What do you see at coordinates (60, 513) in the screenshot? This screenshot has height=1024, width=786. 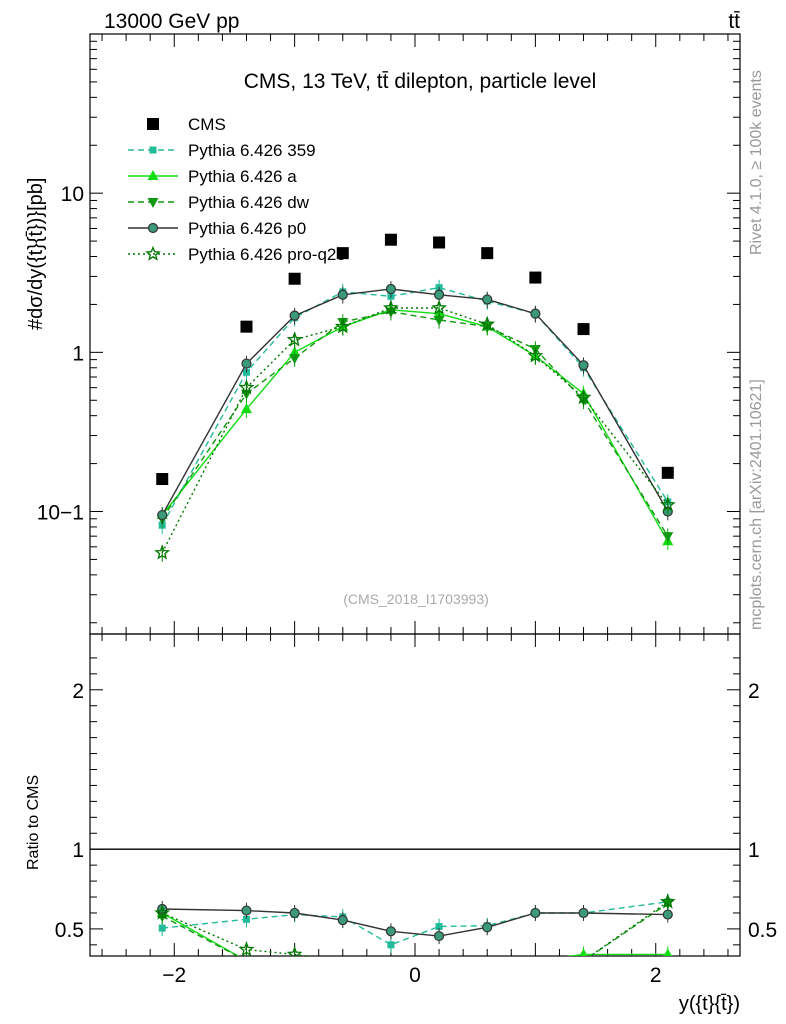 I see `main-y-tick-label: 10−1` at bounding box center [60, 513].